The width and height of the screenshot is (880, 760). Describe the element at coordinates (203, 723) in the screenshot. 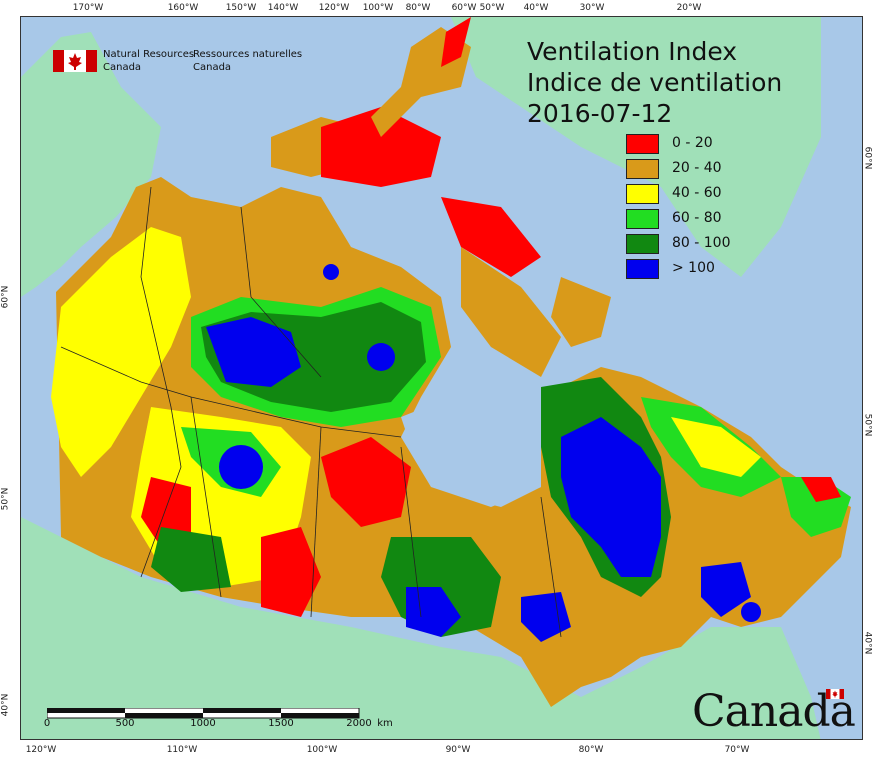

I see `scale-label-1000: 1000` at that location.